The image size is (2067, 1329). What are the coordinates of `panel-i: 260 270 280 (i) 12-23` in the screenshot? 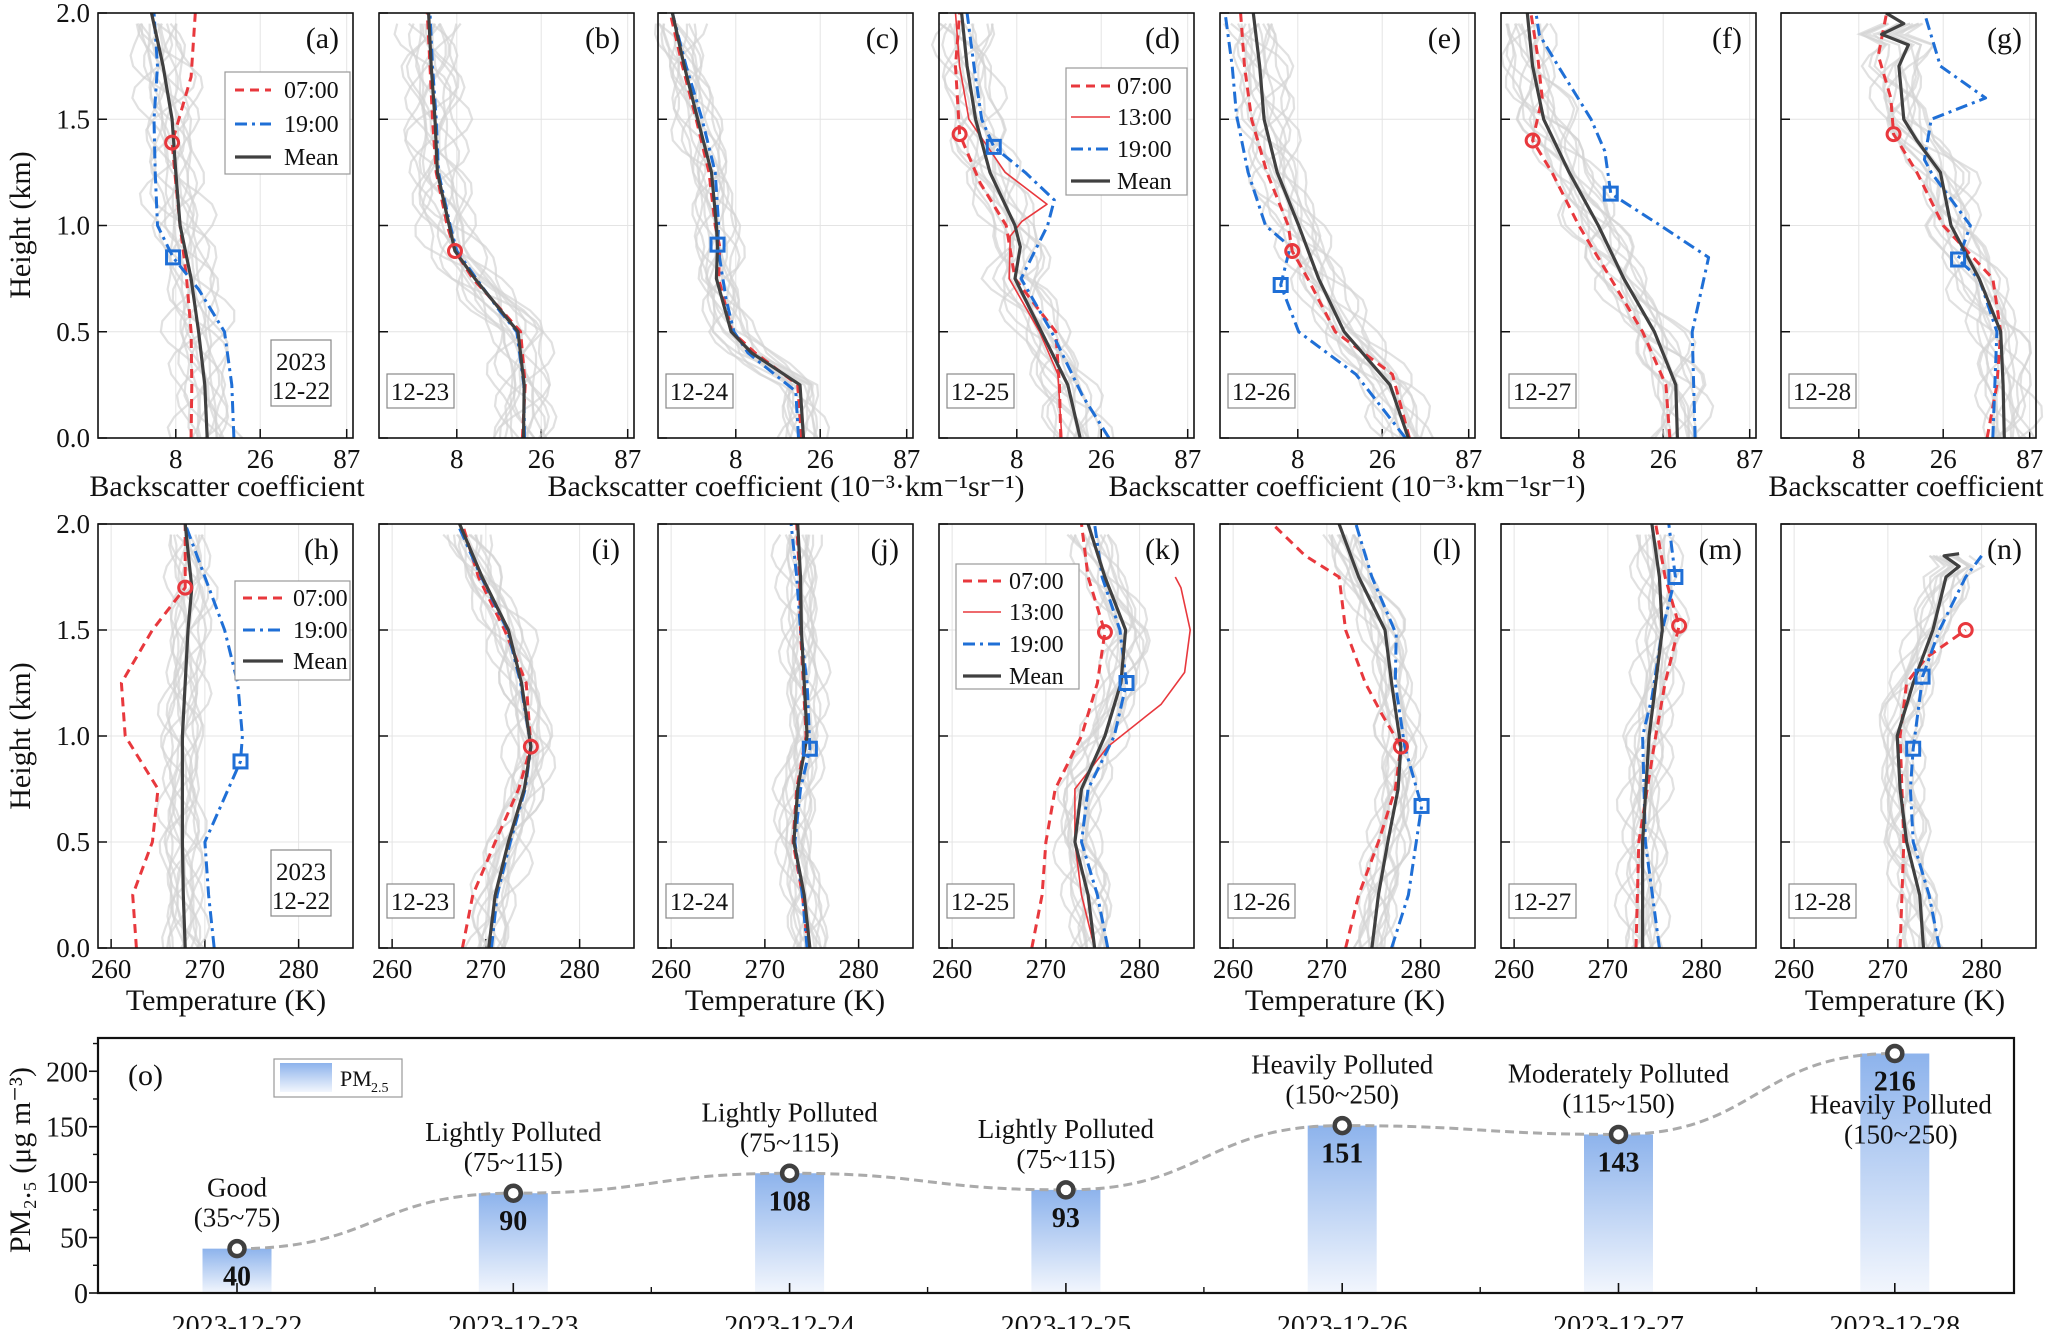 It's located at (503, 753).